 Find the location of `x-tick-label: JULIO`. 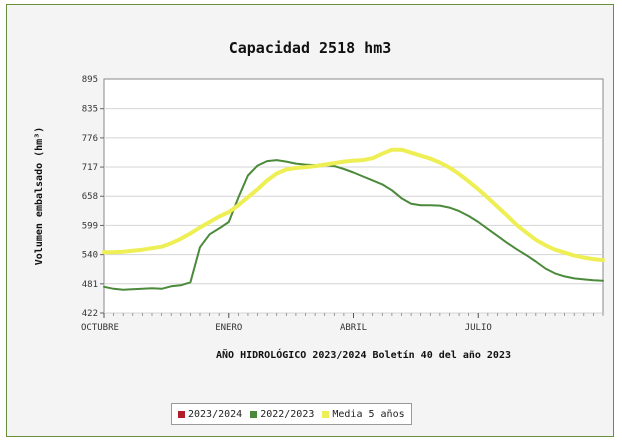

x-tick-label: JULIO is located at coordinates (478, 328).